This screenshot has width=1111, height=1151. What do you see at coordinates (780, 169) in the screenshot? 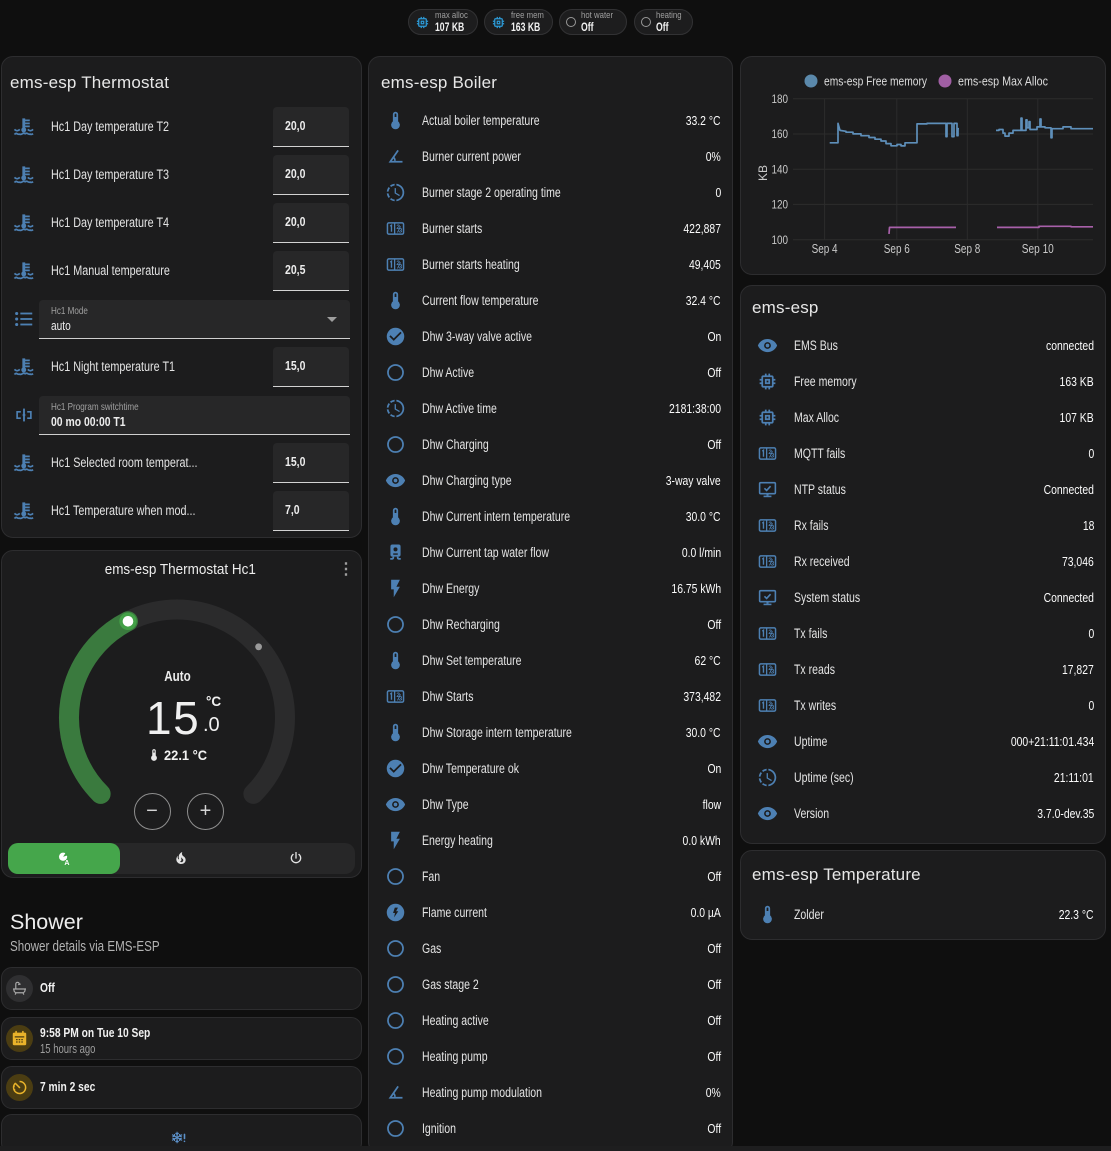
I see `svg-text: 140` at bounding box center [780, 169].